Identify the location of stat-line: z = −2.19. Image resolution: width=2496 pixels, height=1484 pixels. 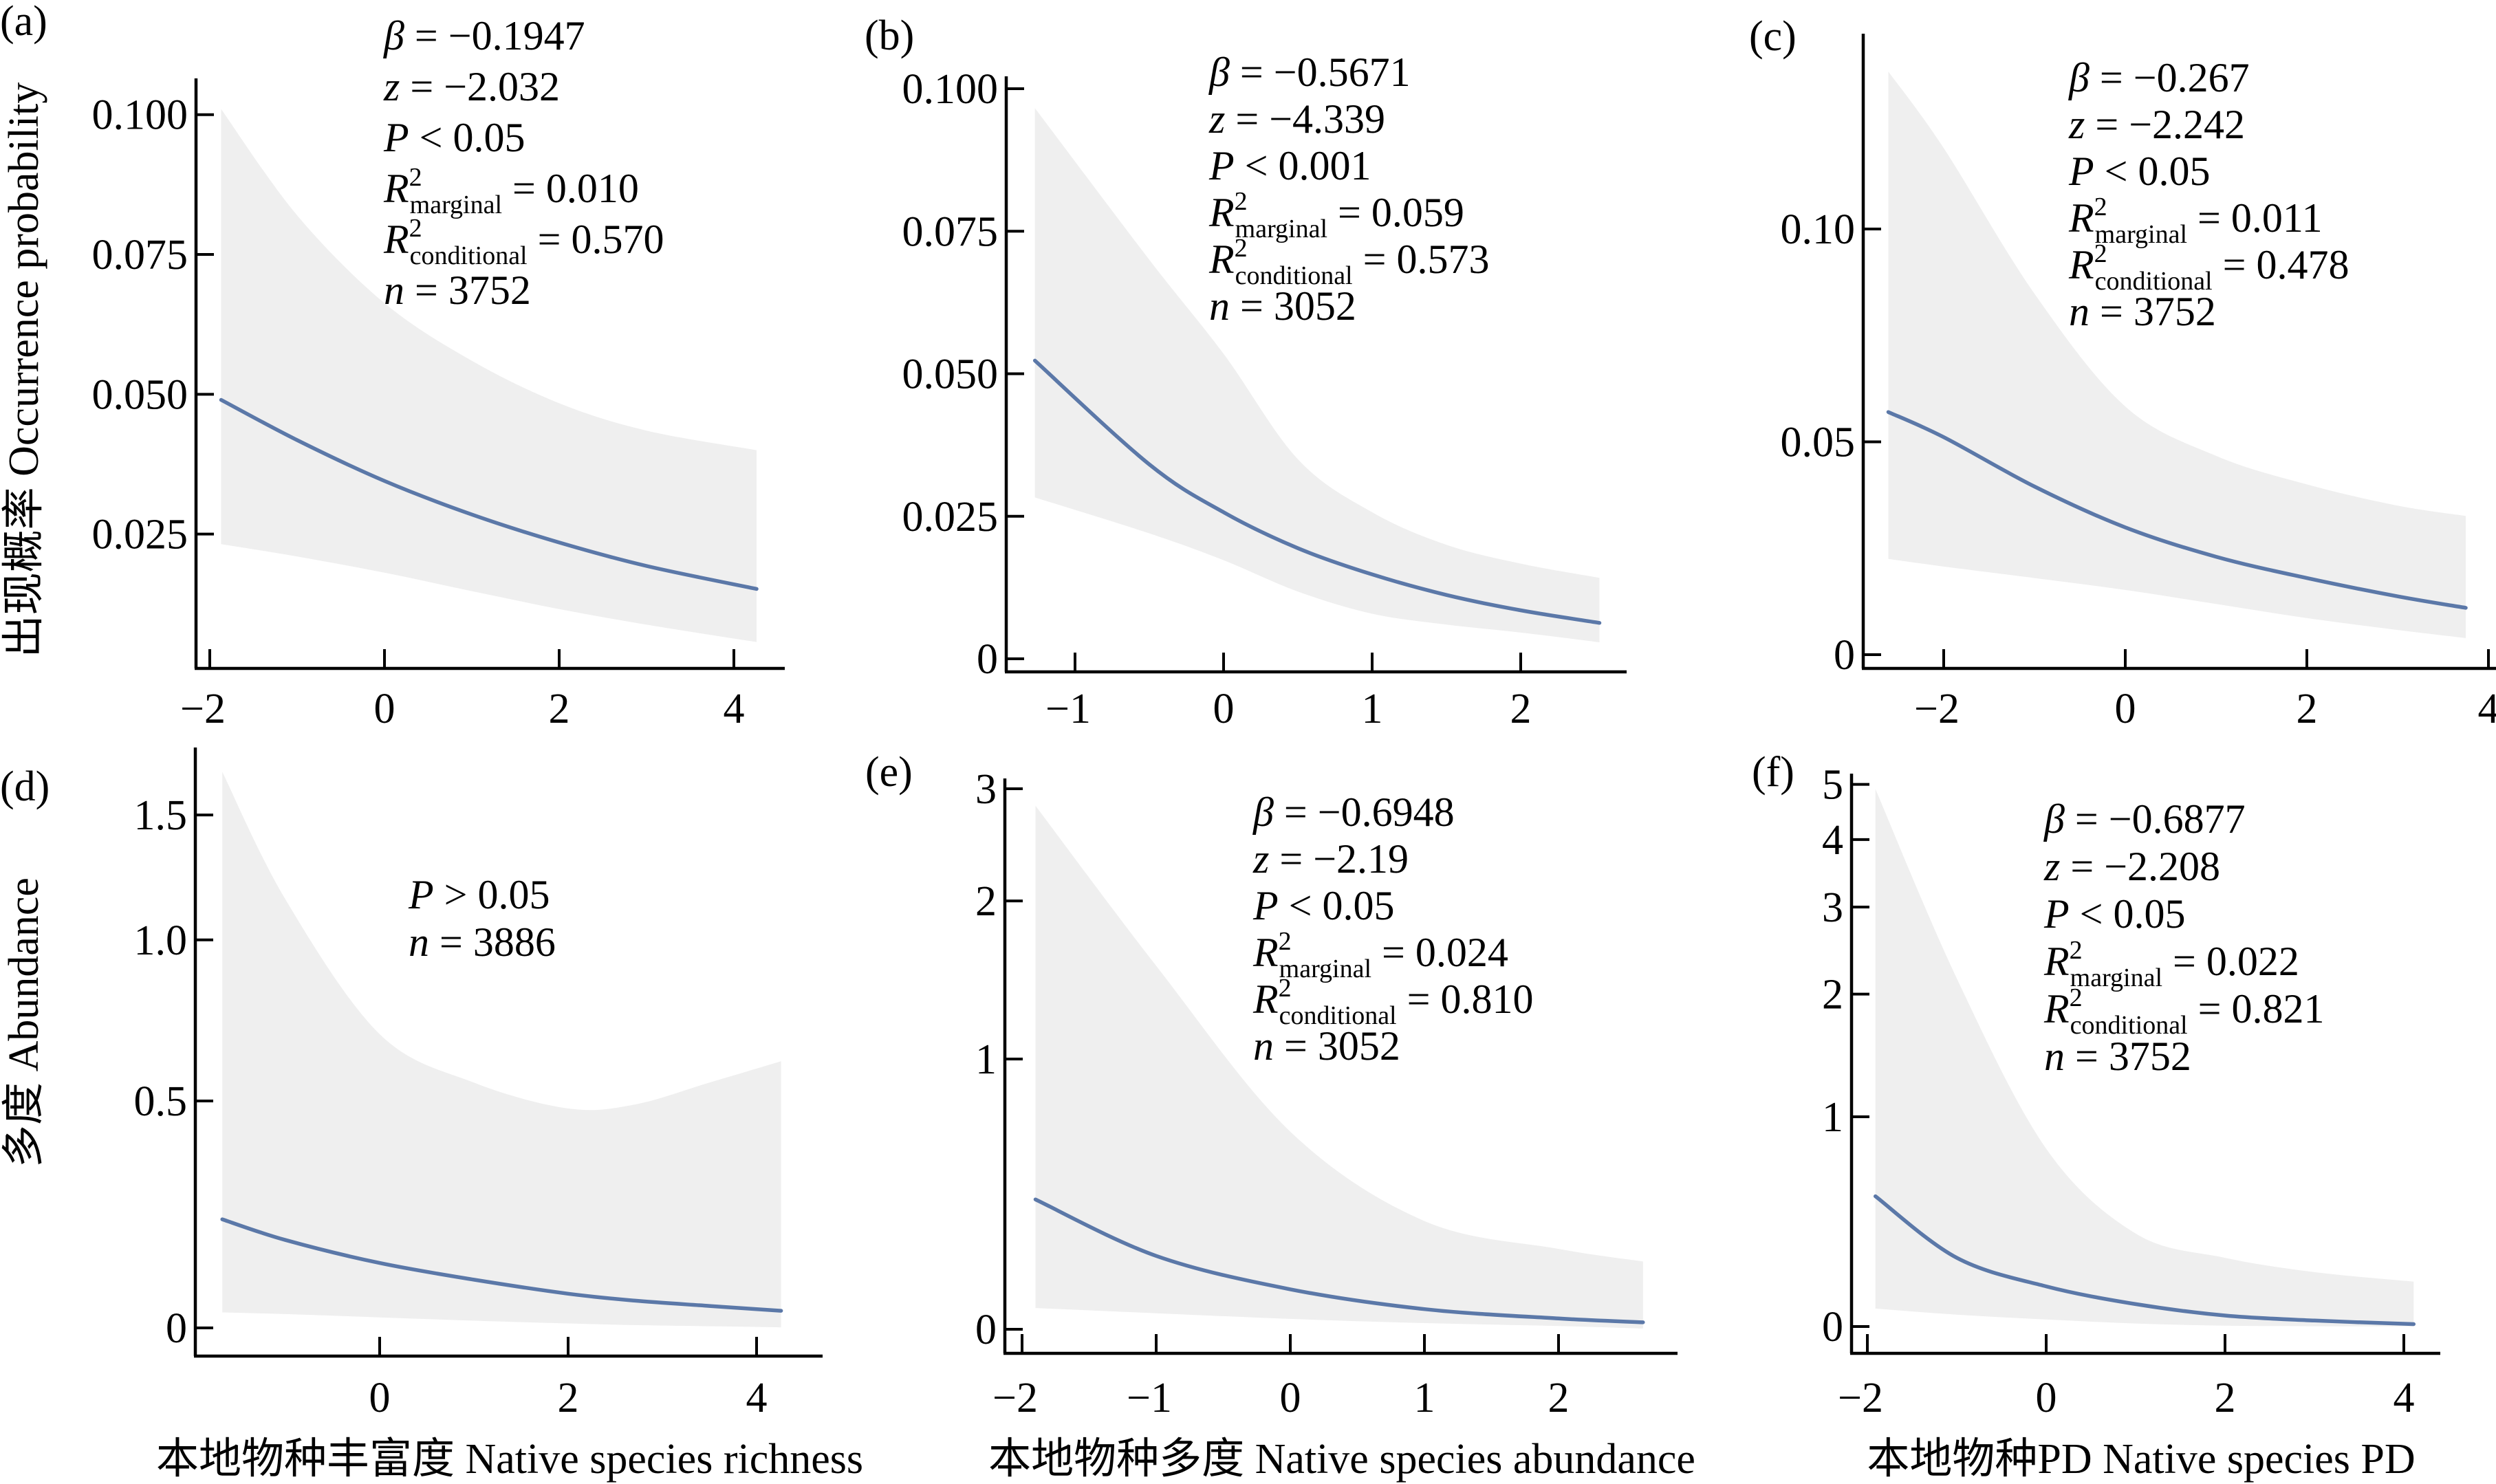
(1330, 859).